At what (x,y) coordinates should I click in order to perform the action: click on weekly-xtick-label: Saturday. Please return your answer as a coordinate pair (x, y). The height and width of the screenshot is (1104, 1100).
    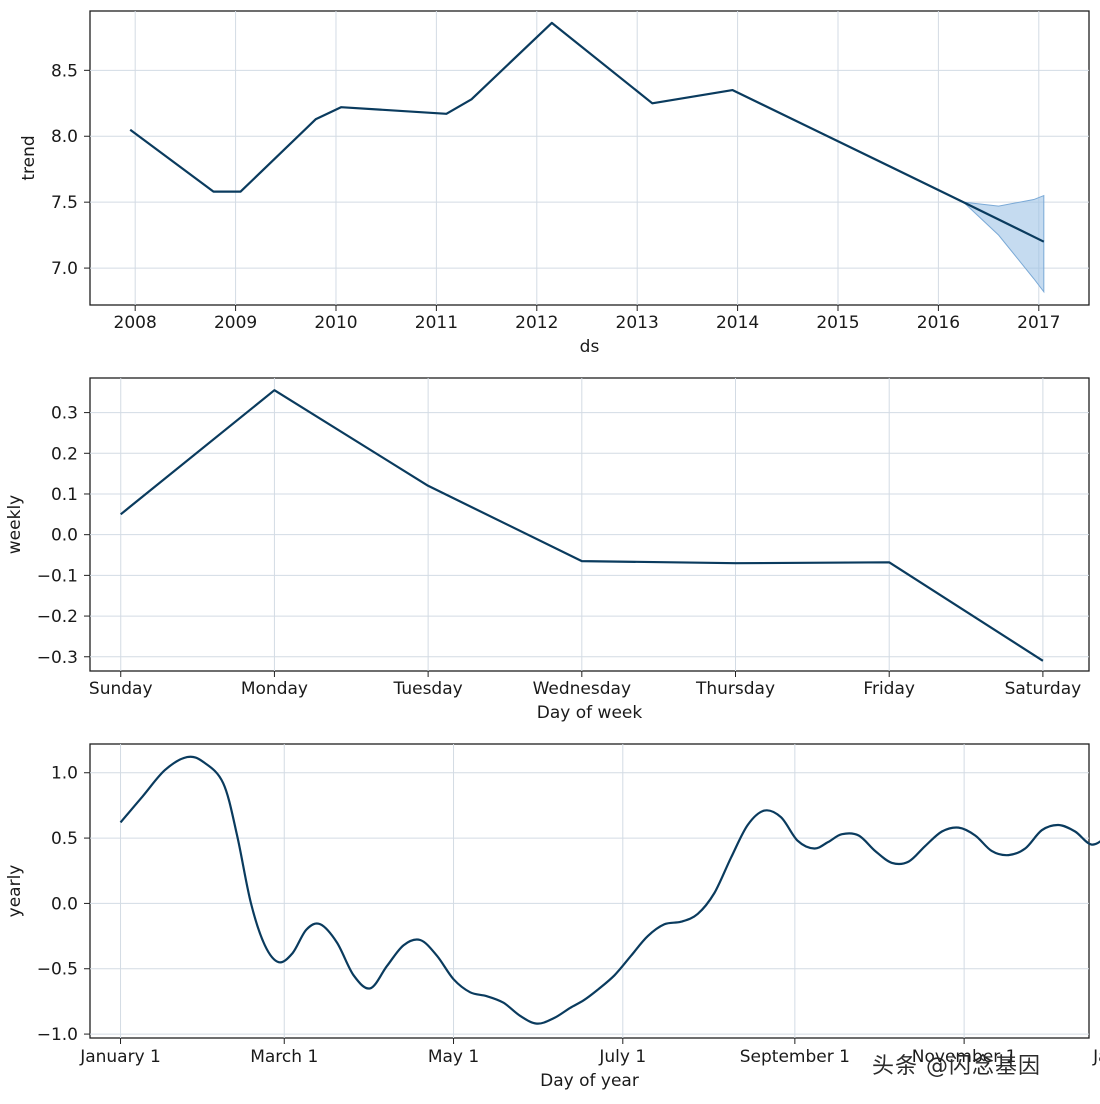
    Looking at the image, I should click on (1043, 689).